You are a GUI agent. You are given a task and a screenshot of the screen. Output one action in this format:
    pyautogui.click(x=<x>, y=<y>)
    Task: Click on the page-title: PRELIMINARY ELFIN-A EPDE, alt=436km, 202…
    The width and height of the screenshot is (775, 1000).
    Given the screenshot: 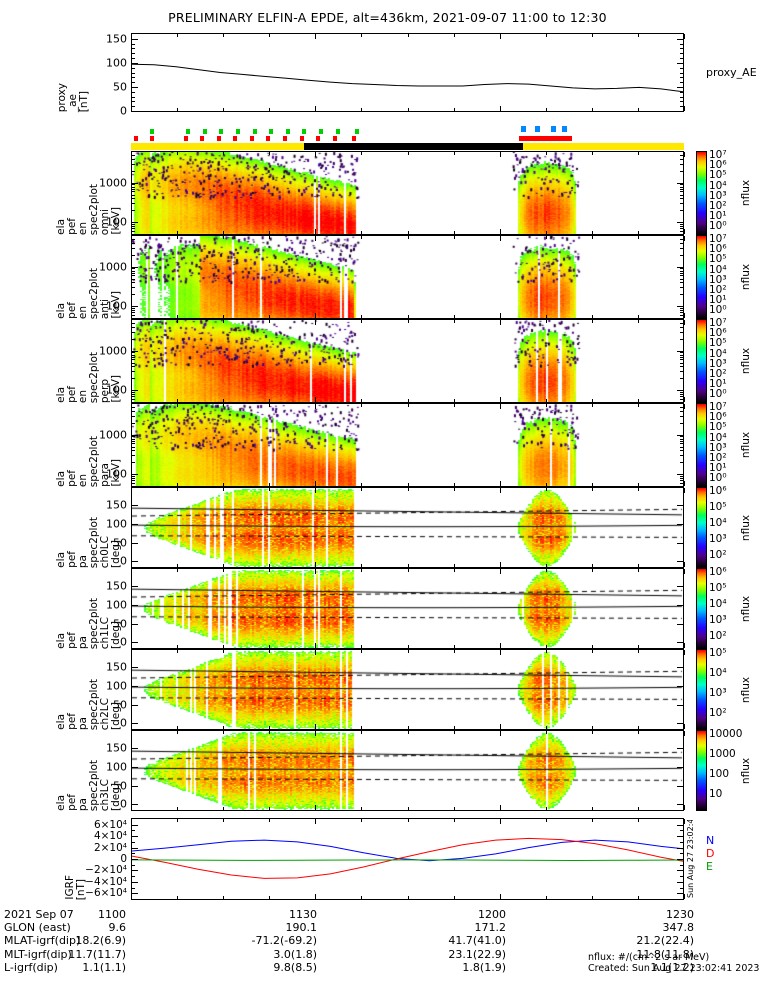 What is the action you would take?
    pyautogui.click(x=387, y=17)
    